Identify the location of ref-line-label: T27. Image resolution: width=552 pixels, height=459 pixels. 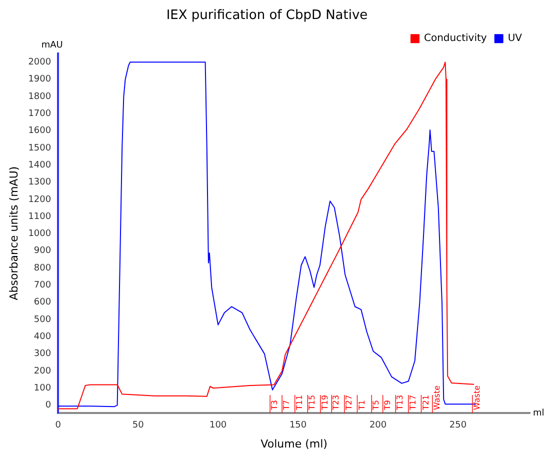
(349, 402).